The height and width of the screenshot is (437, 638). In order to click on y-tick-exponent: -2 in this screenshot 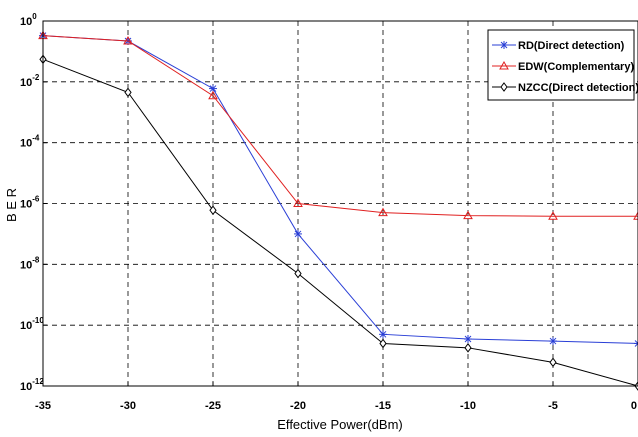, I will do `click(36, 77)`.